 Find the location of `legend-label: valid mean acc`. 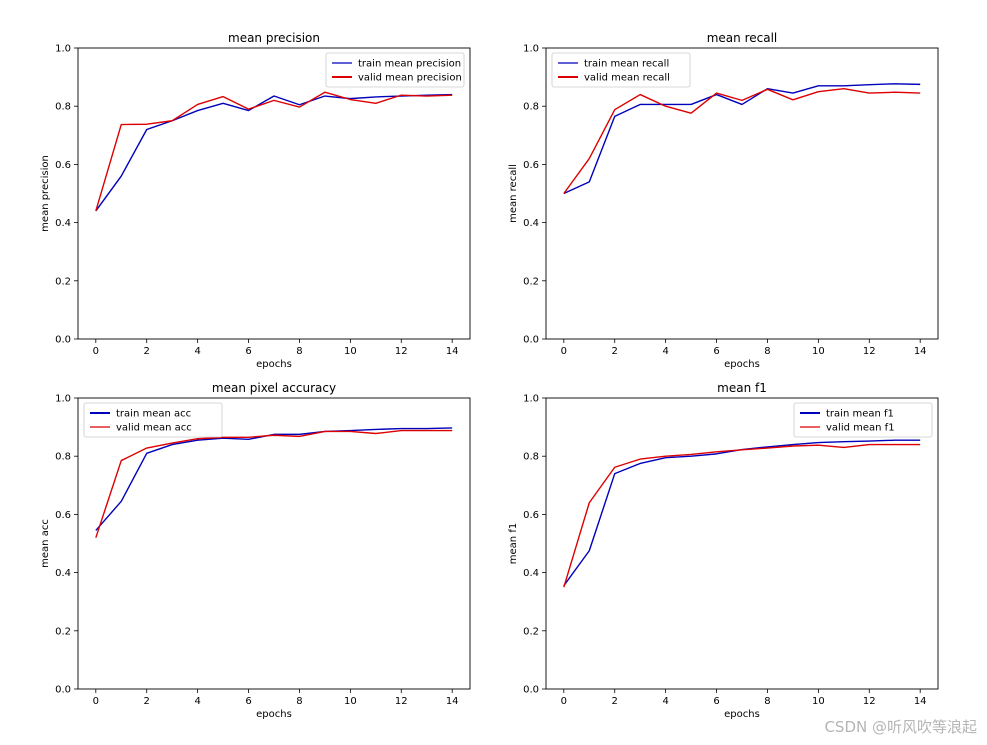

legend-label: valid mean acc is located at coordinates (154, 428).